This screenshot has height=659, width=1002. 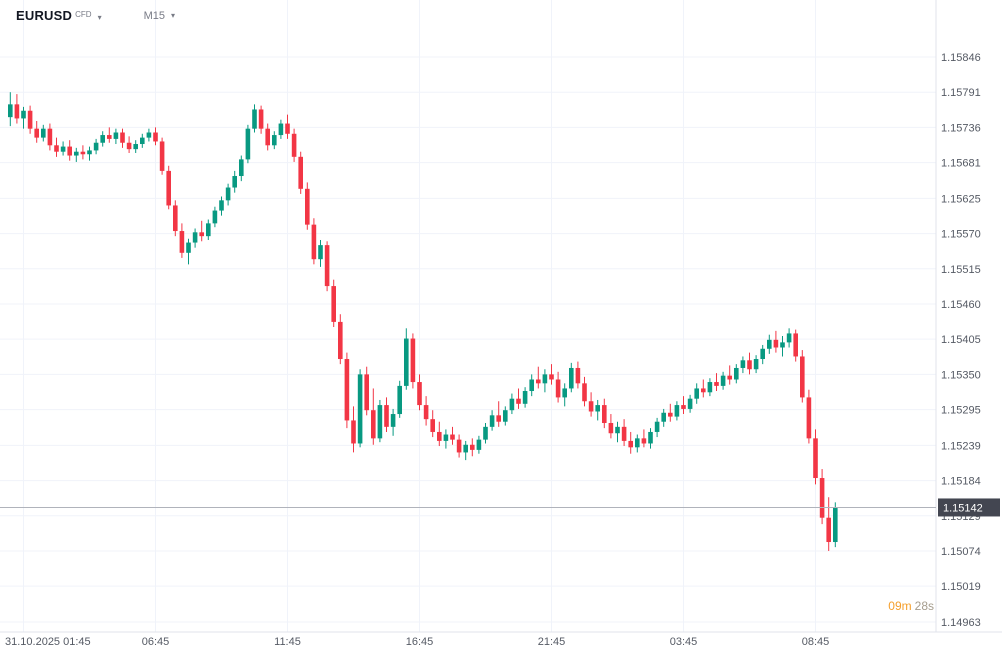 What do you see at coordinates (961, 270) in the screenshot?
I see `price-axis-label: 1.15515` at bounding box center [961, 270].